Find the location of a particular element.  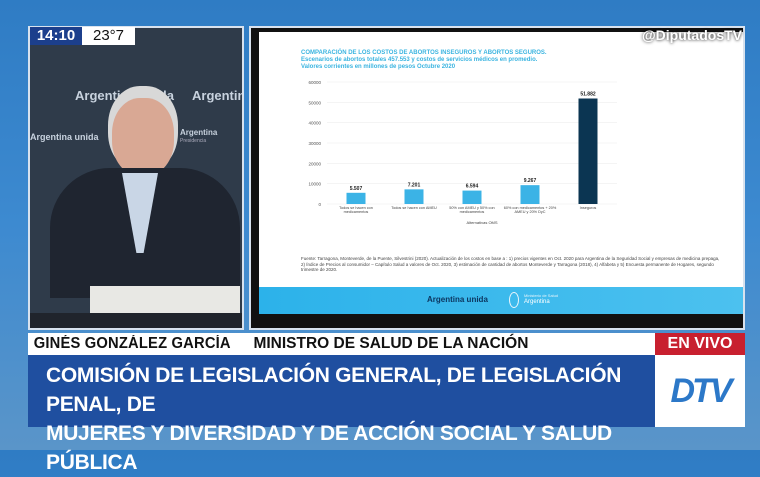

y-tick-label: 30000 is located at coordinates (314, 143).